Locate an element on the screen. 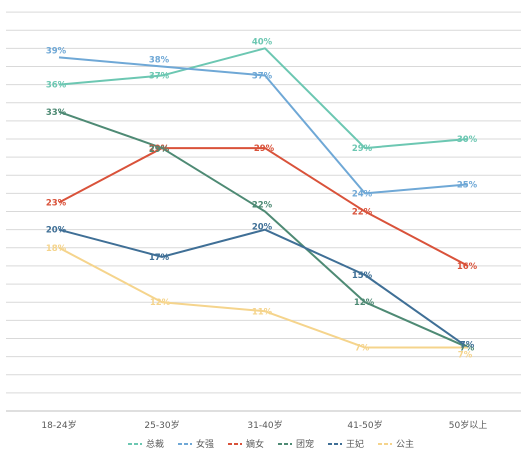 Image resolution: width=527 pixels, height=454 pixels. legend-item: 总裁 is located at coordinates (146, 444).